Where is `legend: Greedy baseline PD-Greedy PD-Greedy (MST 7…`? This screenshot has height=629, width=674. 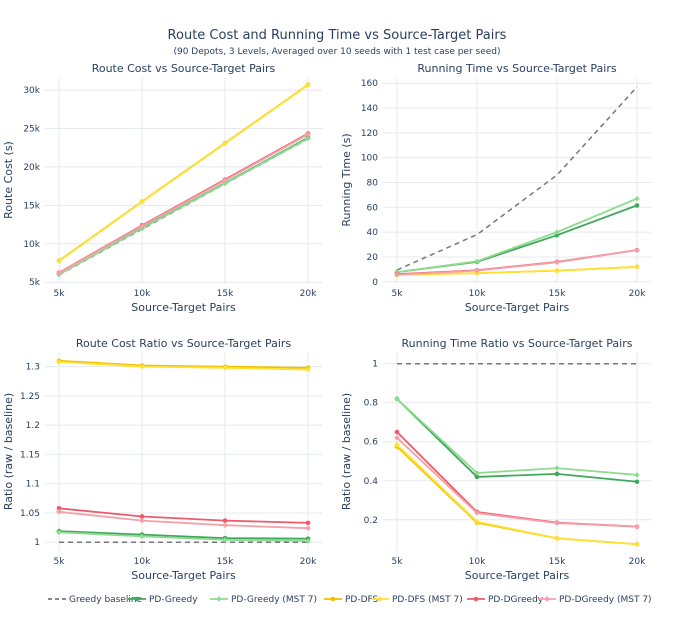 legend: Greedy baseline PD-Greedy PD-Greedy (MST 7… is located at coordinates (350, 600).